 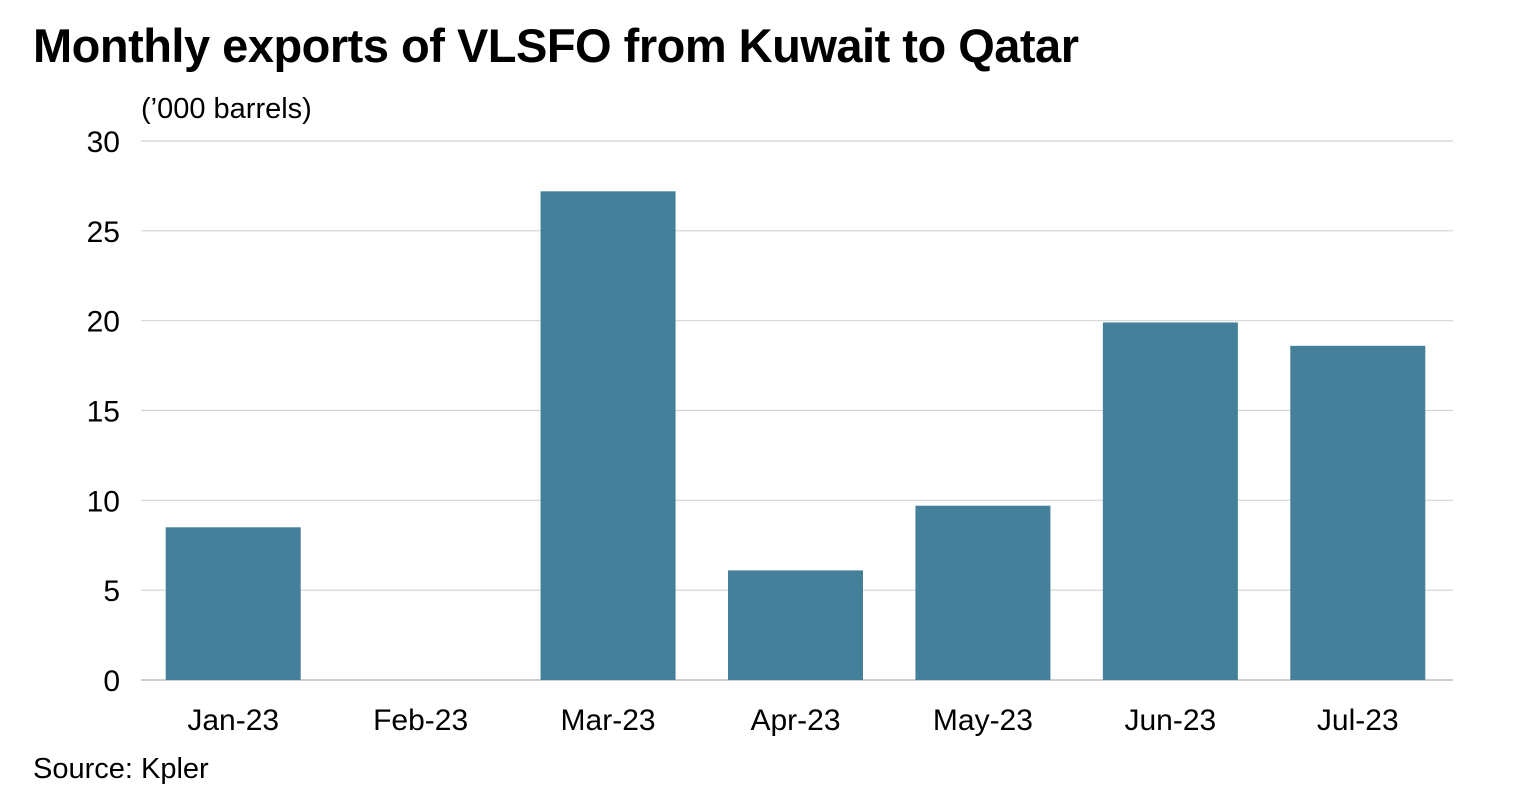 I want to click on y-tick-label: 25, so click(x=103, y=232).